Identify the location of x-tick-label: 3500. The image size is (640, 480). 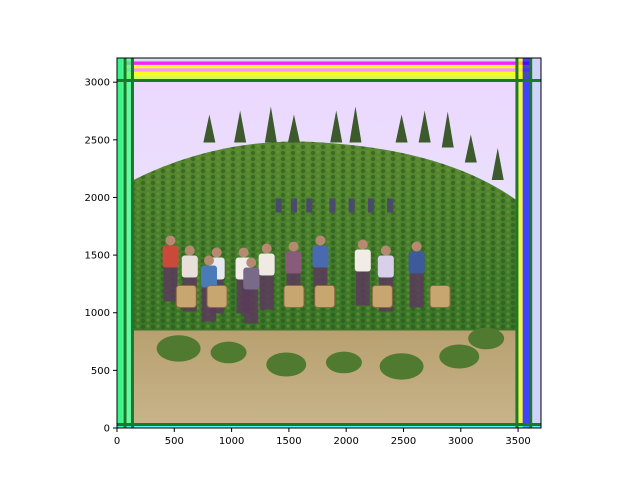
(517, 441).